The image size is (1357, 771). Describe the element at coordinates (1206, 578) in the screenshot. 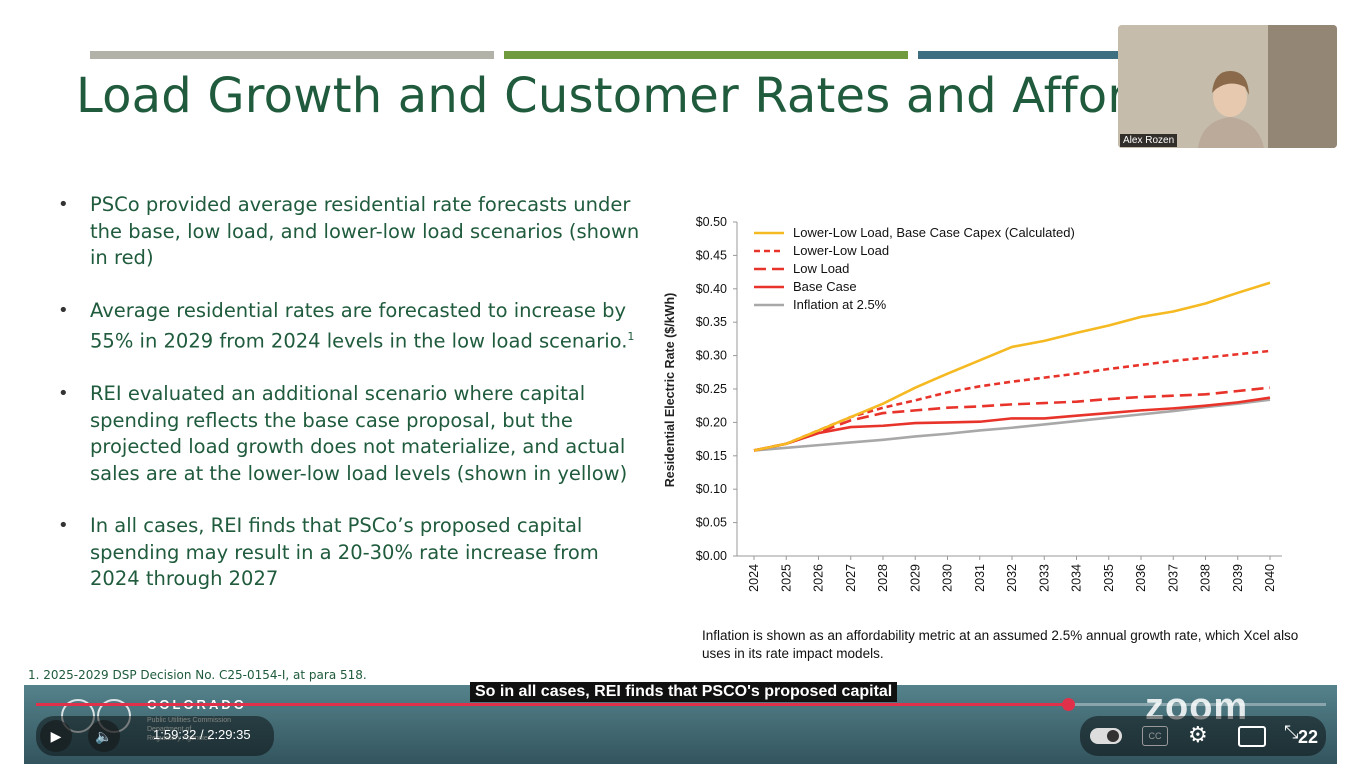

I see `x-tick-label: 2038` at that location.